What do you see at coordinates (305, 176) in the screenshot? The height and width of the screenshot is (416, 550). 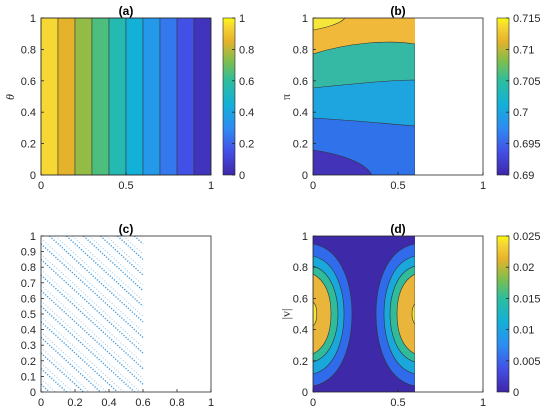 I see `panel-b-ytick-label: 0` at bounding box center [305, 176].